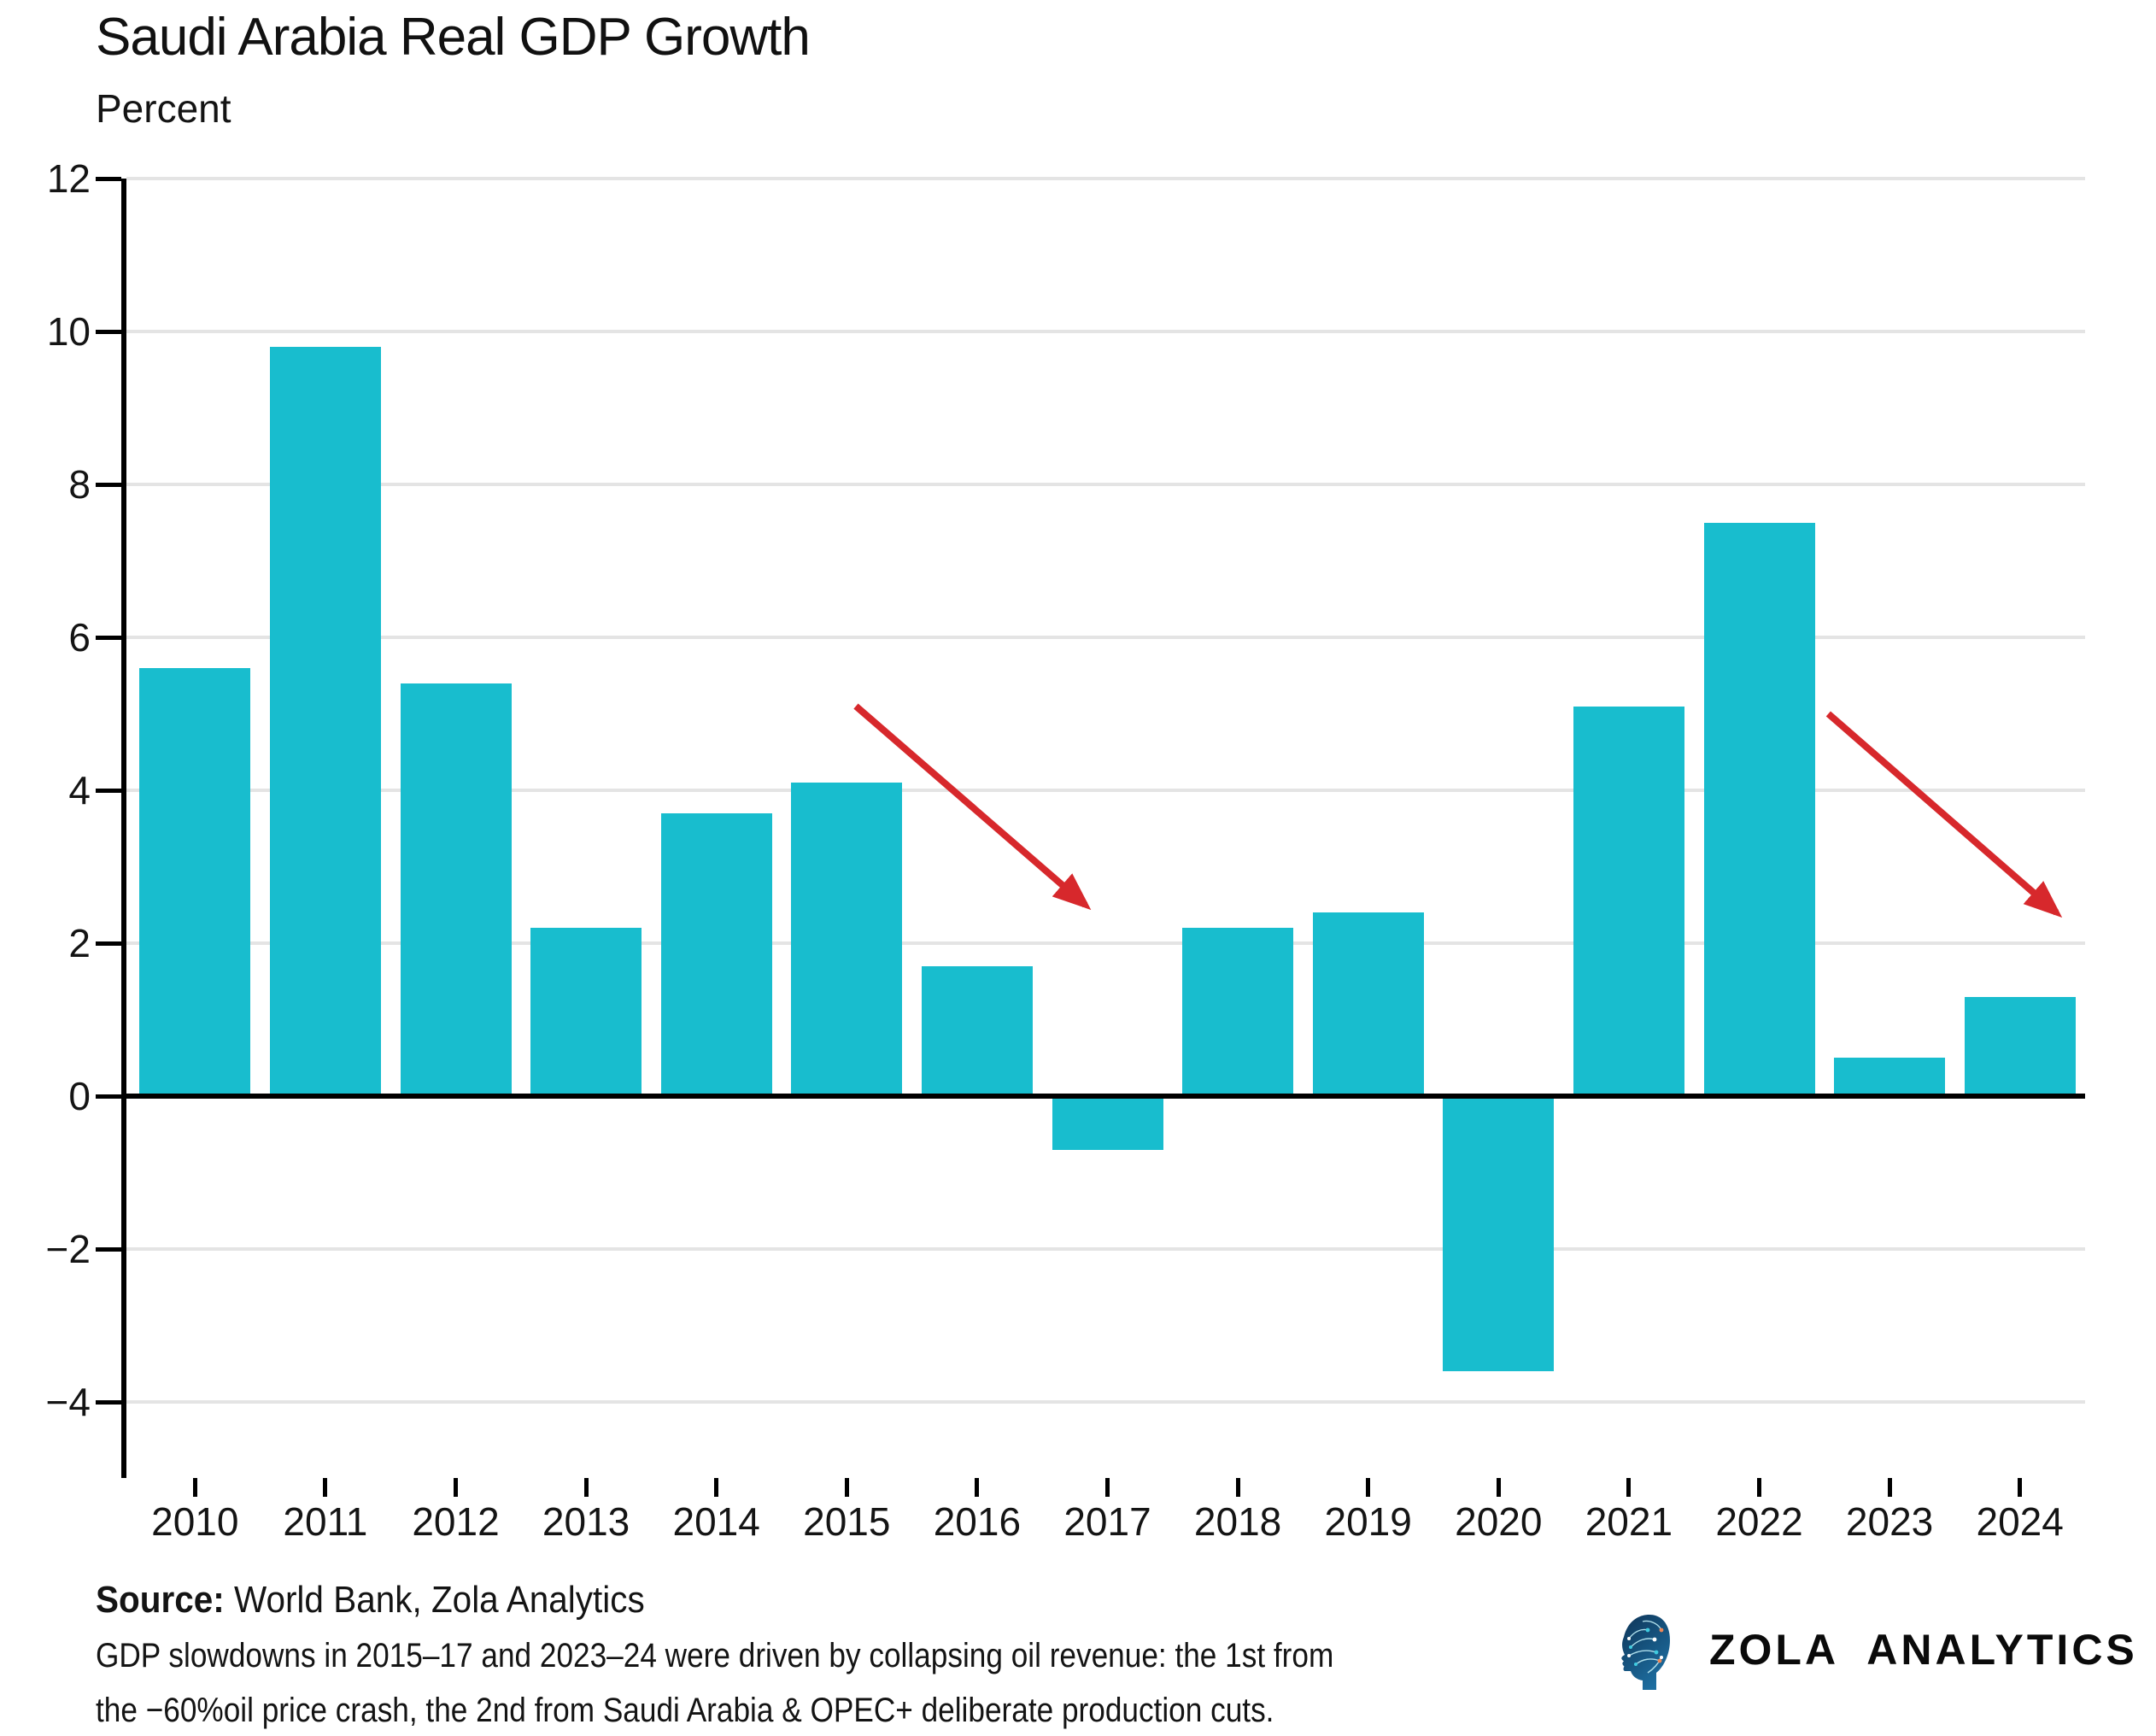 The width and height of the screenshot is (2156, 1736). Describe the element at coordinates (1890, 1077) in the screenshot. I see `bar-2023` at that location.